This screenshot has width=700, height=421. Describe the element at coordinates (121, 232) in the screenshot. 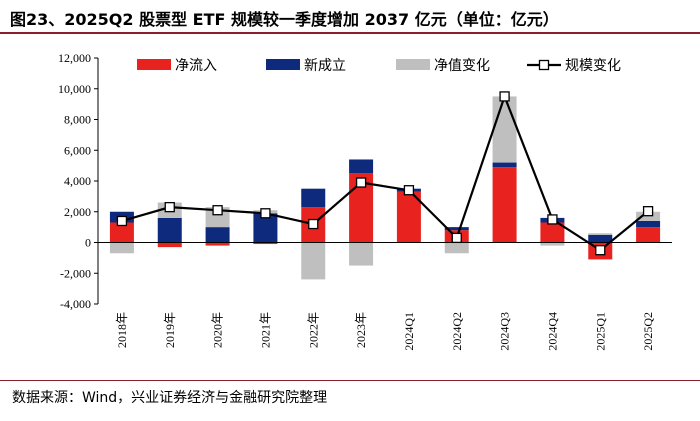

I see `bar-净流入-2018年` at that location.